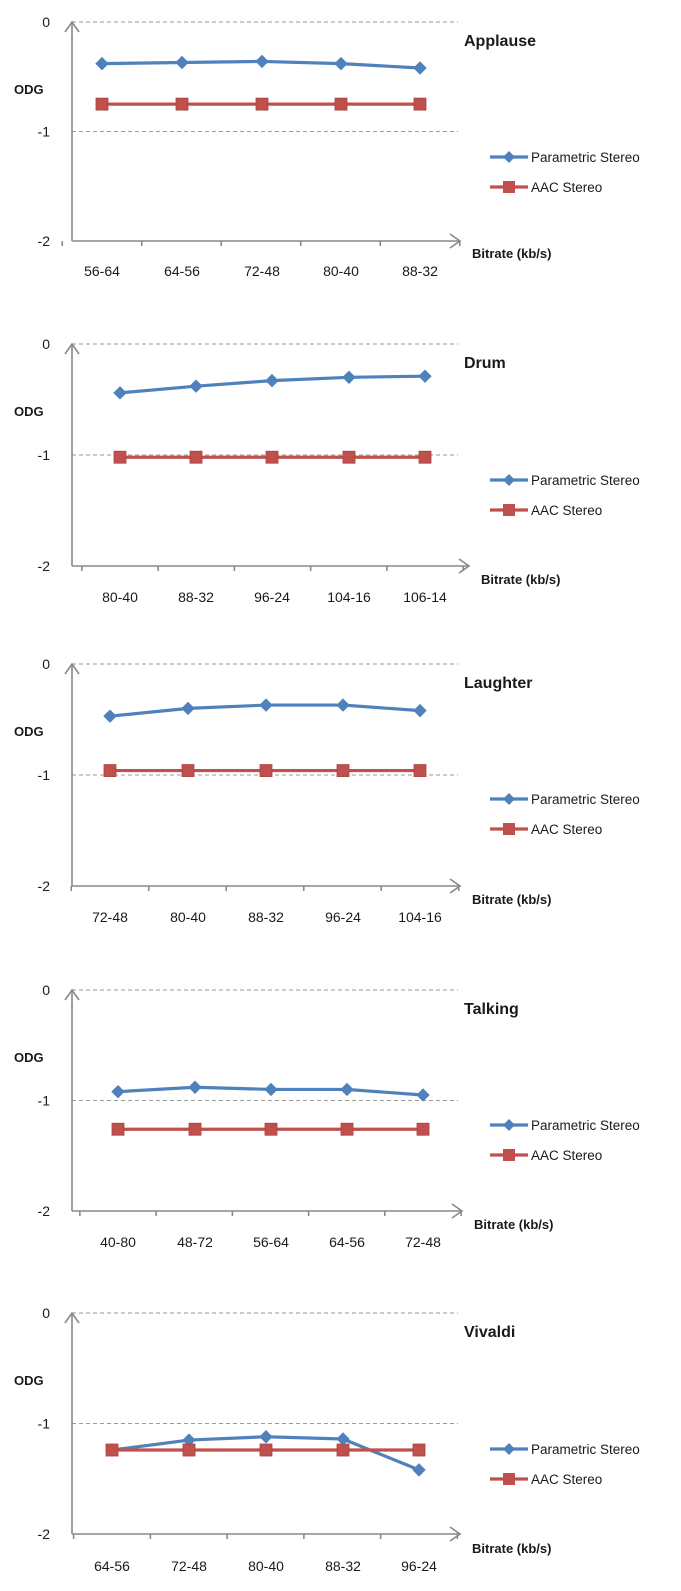 The height and width of the screenshot is (1591, 681). Describe the element at coordinates (500, 41) in the screenshot. I see `chart-title: Applause` at that location.